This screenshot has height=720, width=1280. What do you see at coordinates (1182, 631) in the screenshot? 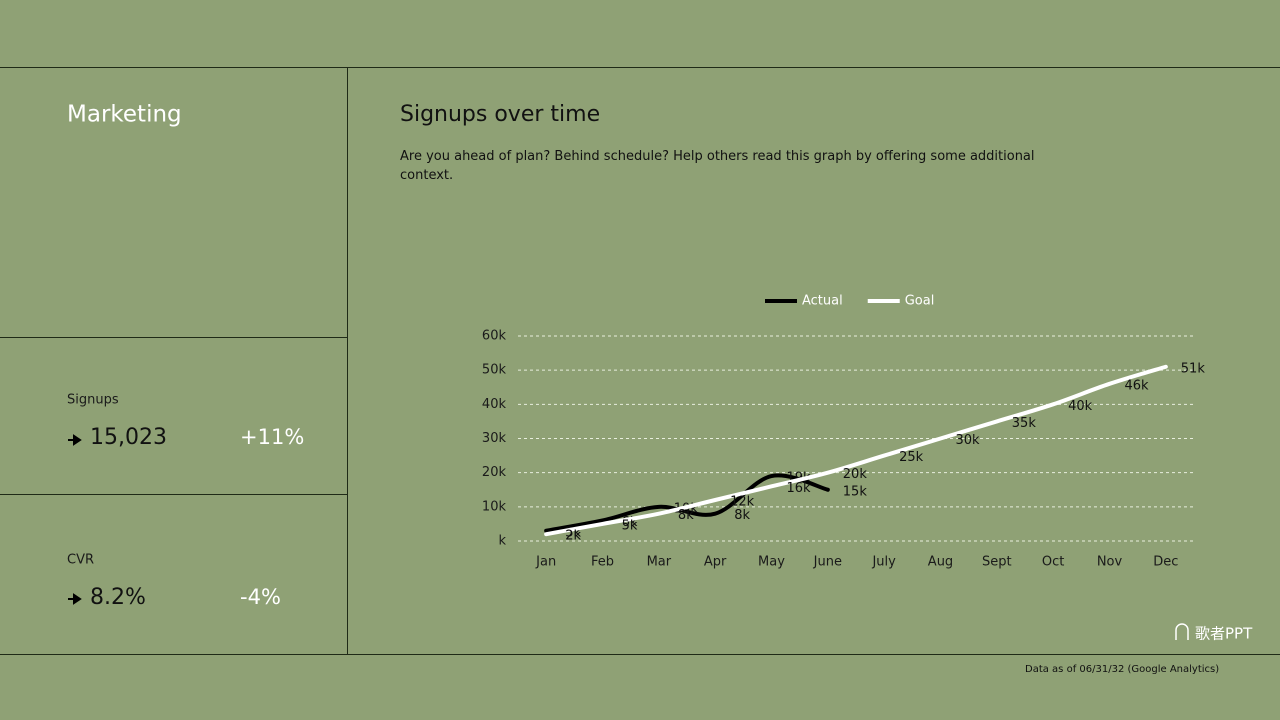
I see `watermark-icon` at bounding box center [1182, 631].